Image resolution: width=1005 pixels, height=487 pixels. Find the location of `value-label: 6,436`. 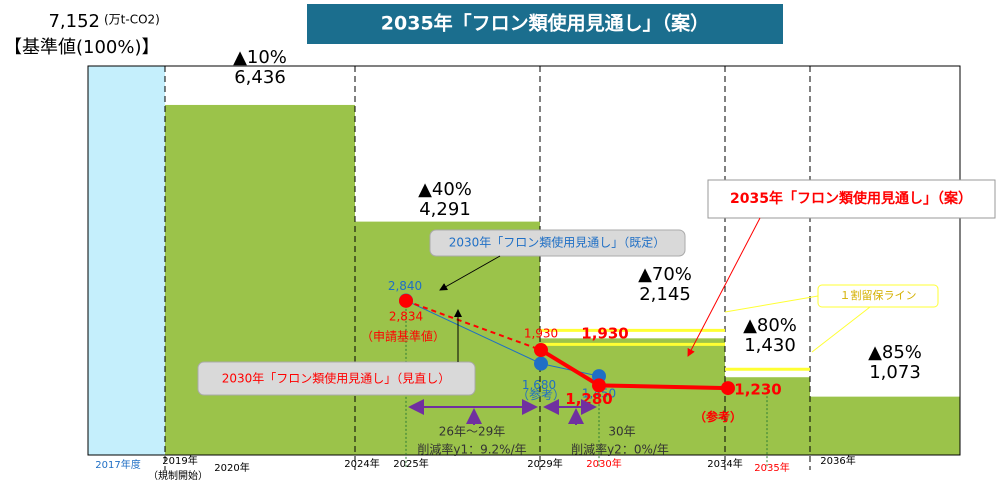

value-label: 6,436 is located at coordinates (260, 77).